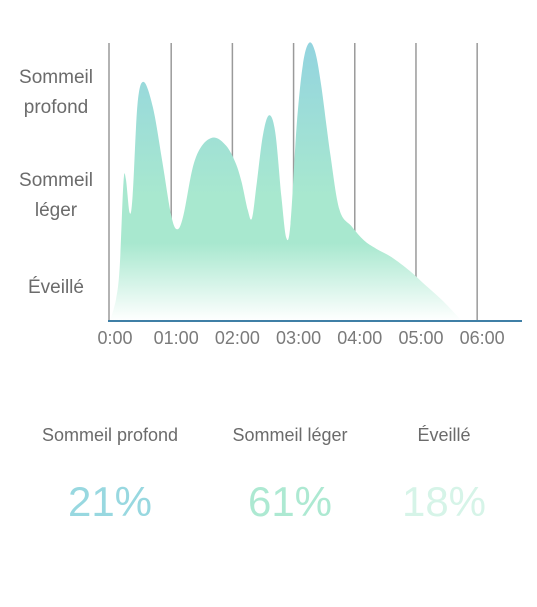 The height and width of the screenshot is (607, 537). What do you see at coordinates (110, 501) in the screenshot?
I see `stat-deep-value: 21%` at bounding box center [110, 501].